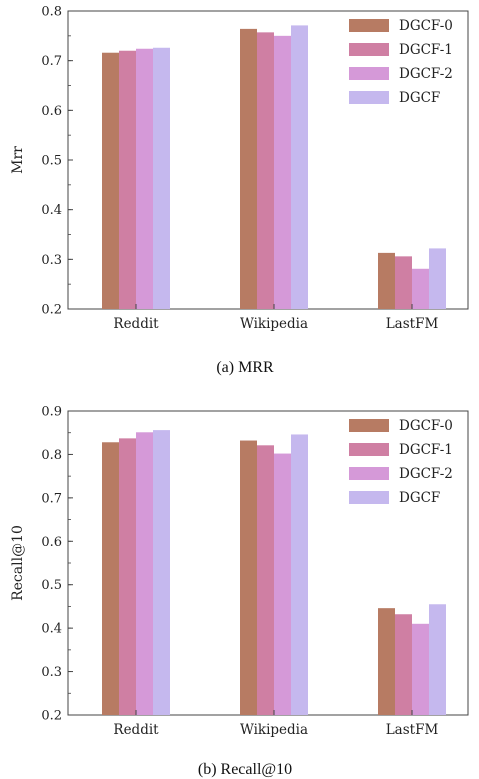 The height and width of the screenshot is (779, 479). What do you see at coordinates (57, 564) in the screenshot?
I see `y-axis: 0.2 0.3 0.4 0.5 0.6 0.7 0.8 0.9` at bounding box center [57, 564].